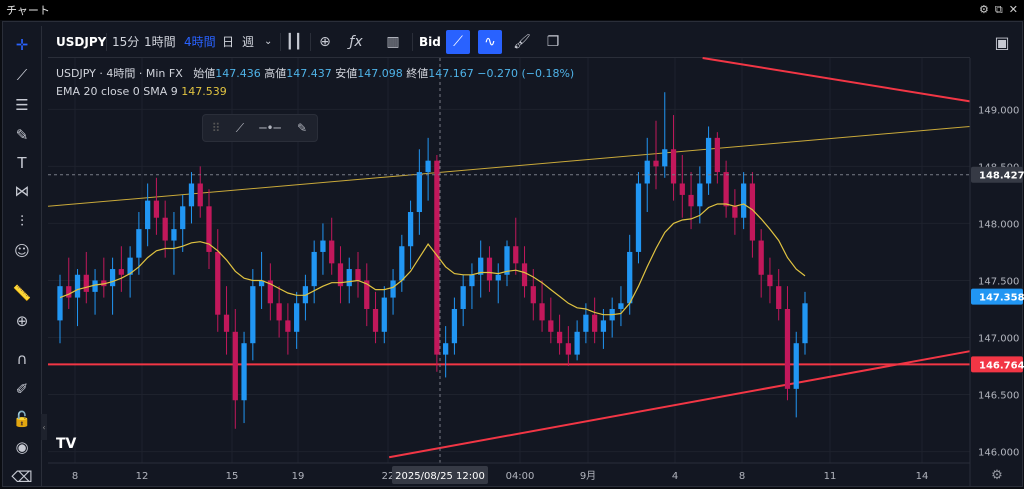  Describe the element at coordinates (509, 473) in the screenshot. I see `time-axis: 8 12 15 19 22 04:00 9月 4 8 11 14 2025/08/25 12:00` at that location.